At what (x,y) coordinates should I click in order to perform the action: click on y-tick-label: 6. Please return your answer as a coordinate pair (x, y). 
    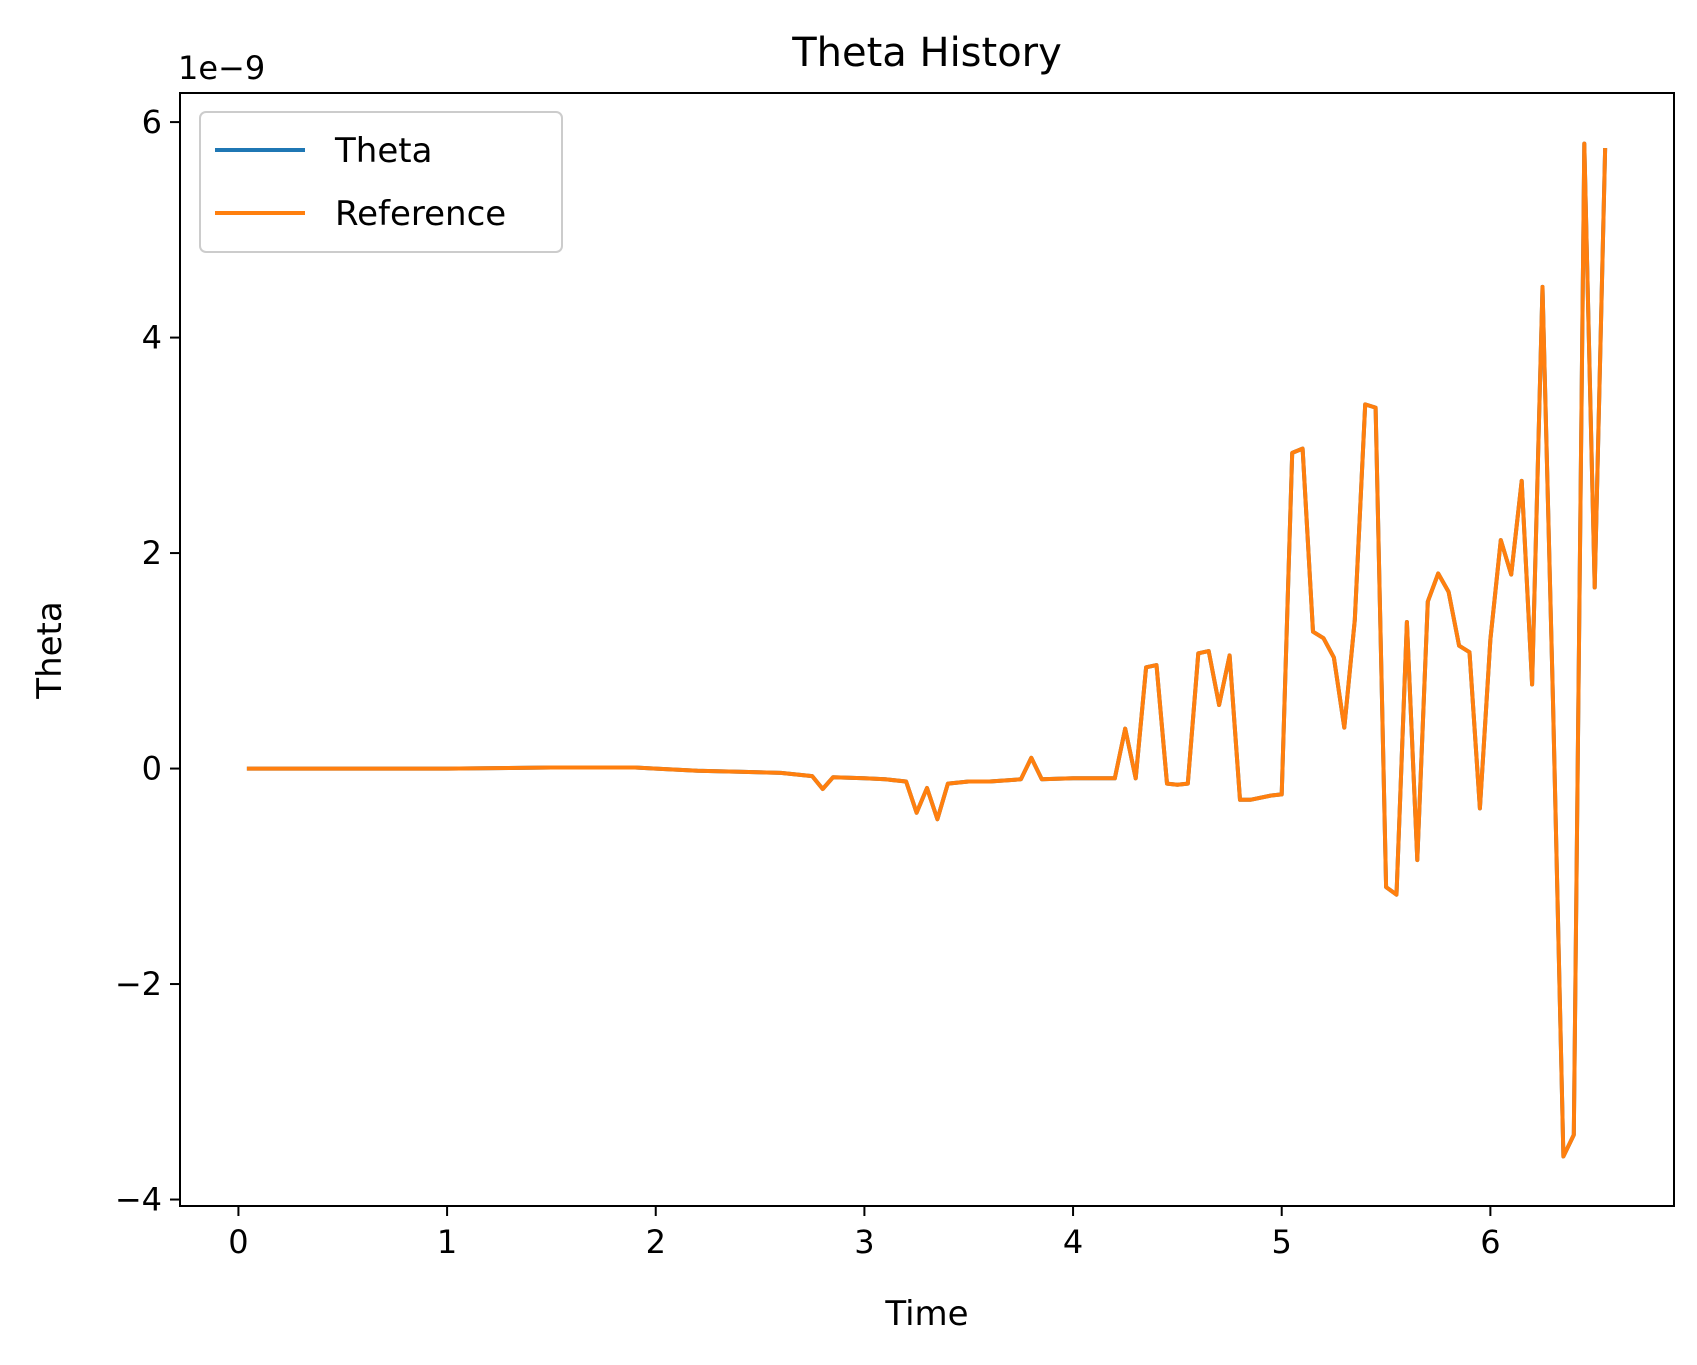
    Looking at the image, I should click on (152, 122).